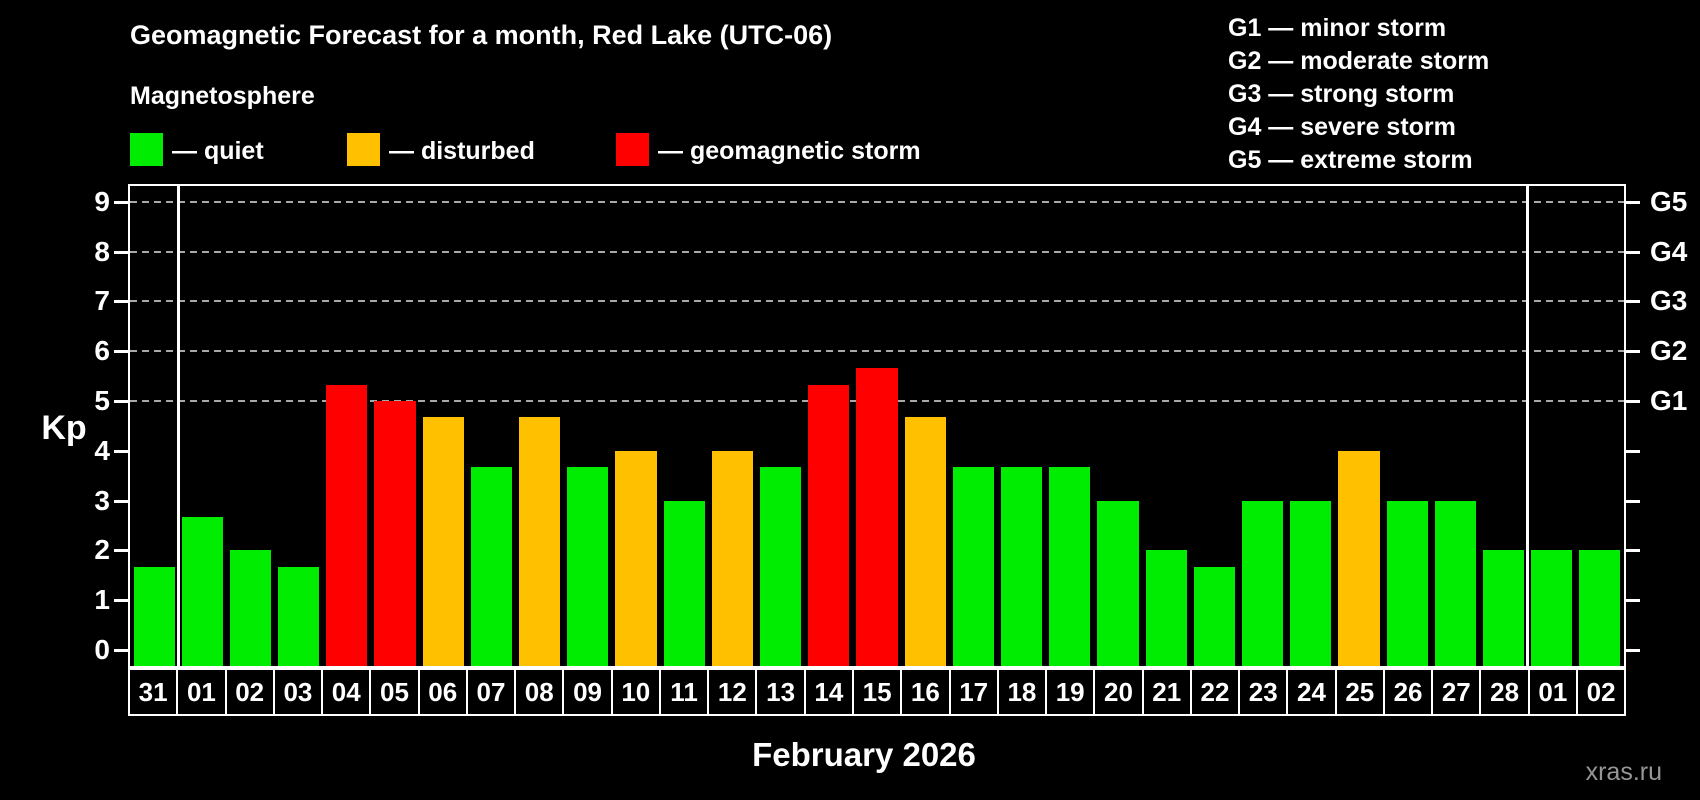 The image size is (1700, 800). What do you see at coordinates (102, 251) in the screenshot?
I see `y-axis-label-8: 8` at bounding box center [102, 251].